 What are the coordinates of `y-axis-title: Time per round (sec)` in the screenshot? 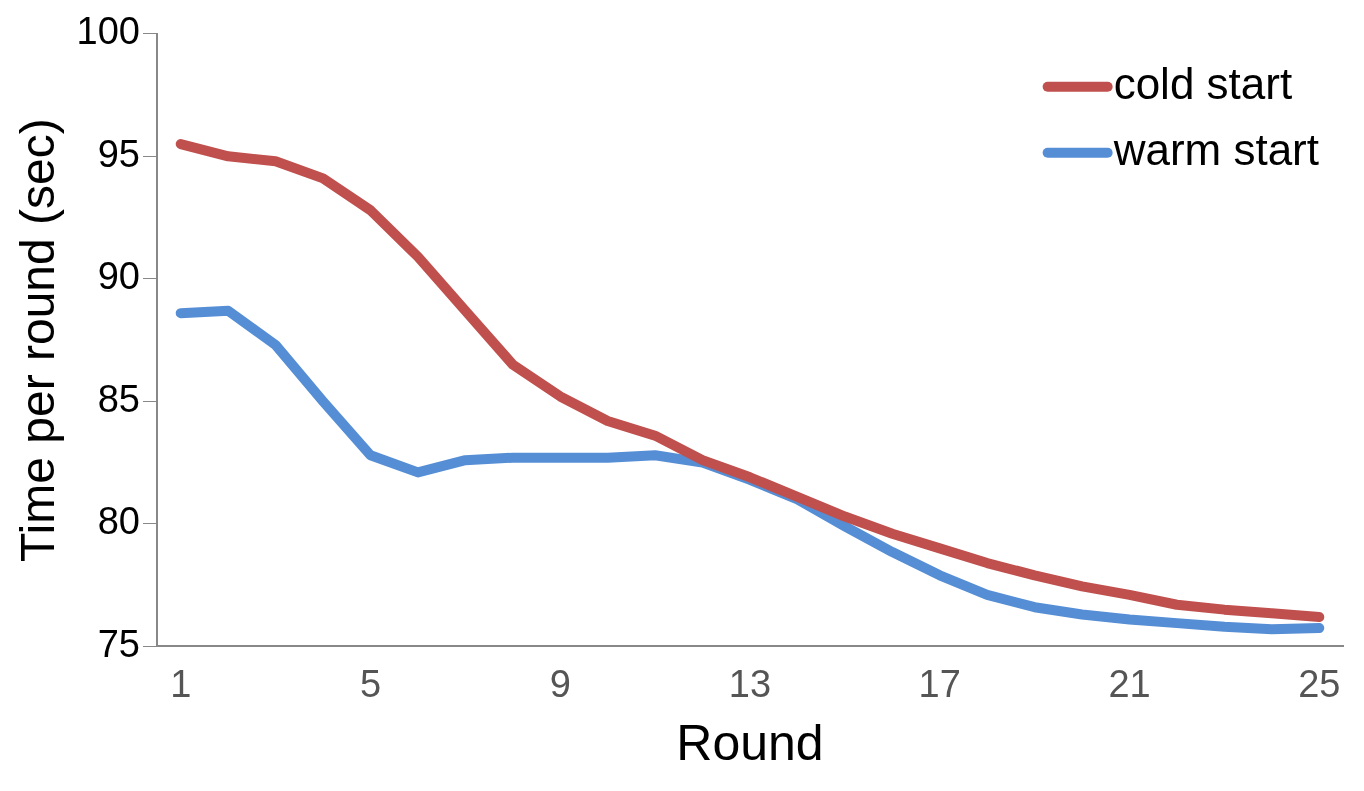 It's located at (38, 340).